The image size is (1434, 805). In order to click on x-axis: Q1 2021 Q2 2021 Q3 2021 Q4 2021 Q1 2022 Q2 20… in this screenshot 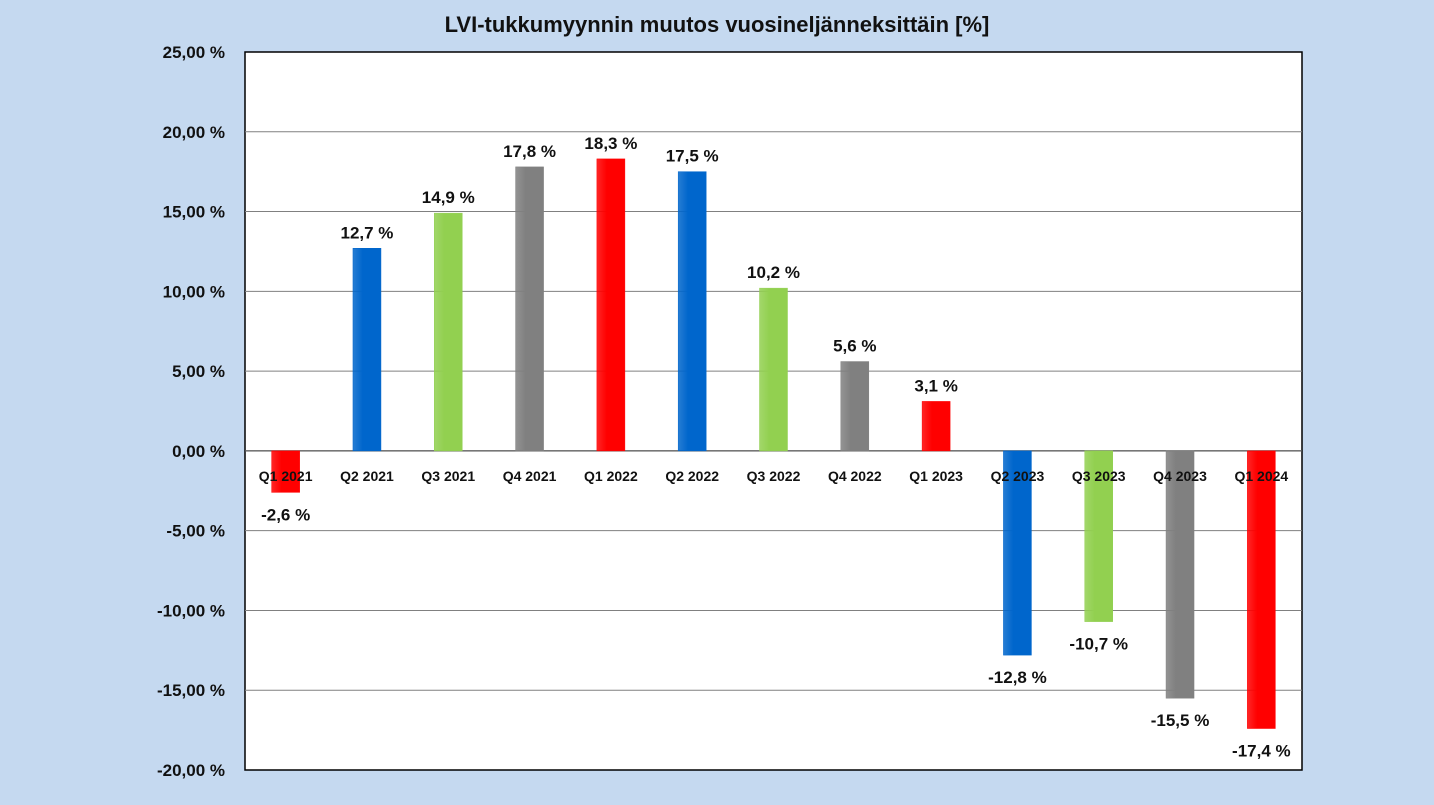, I will do `click(774, 476)`.